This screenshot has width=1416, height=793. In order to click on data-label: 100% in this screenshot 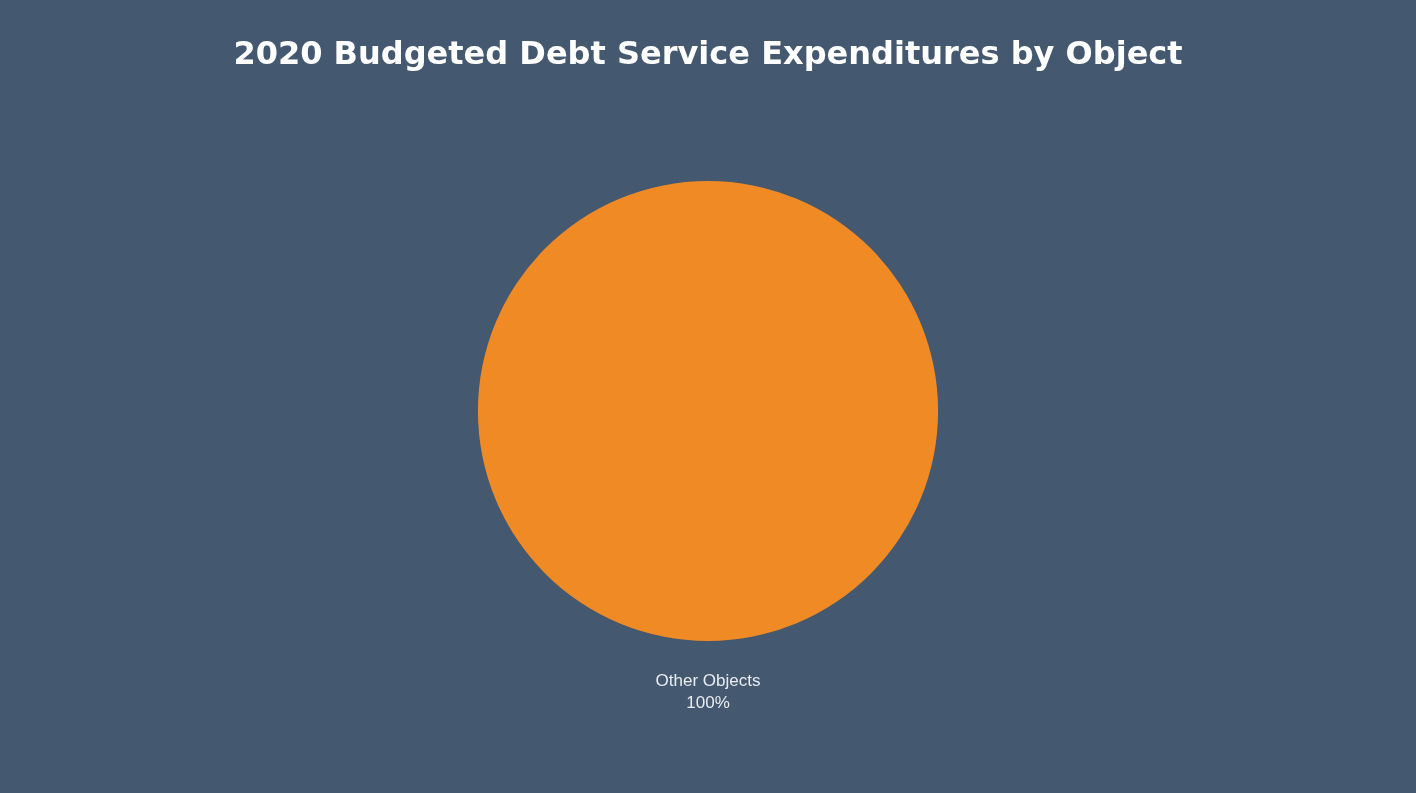, I will do `click(708, 702)`.